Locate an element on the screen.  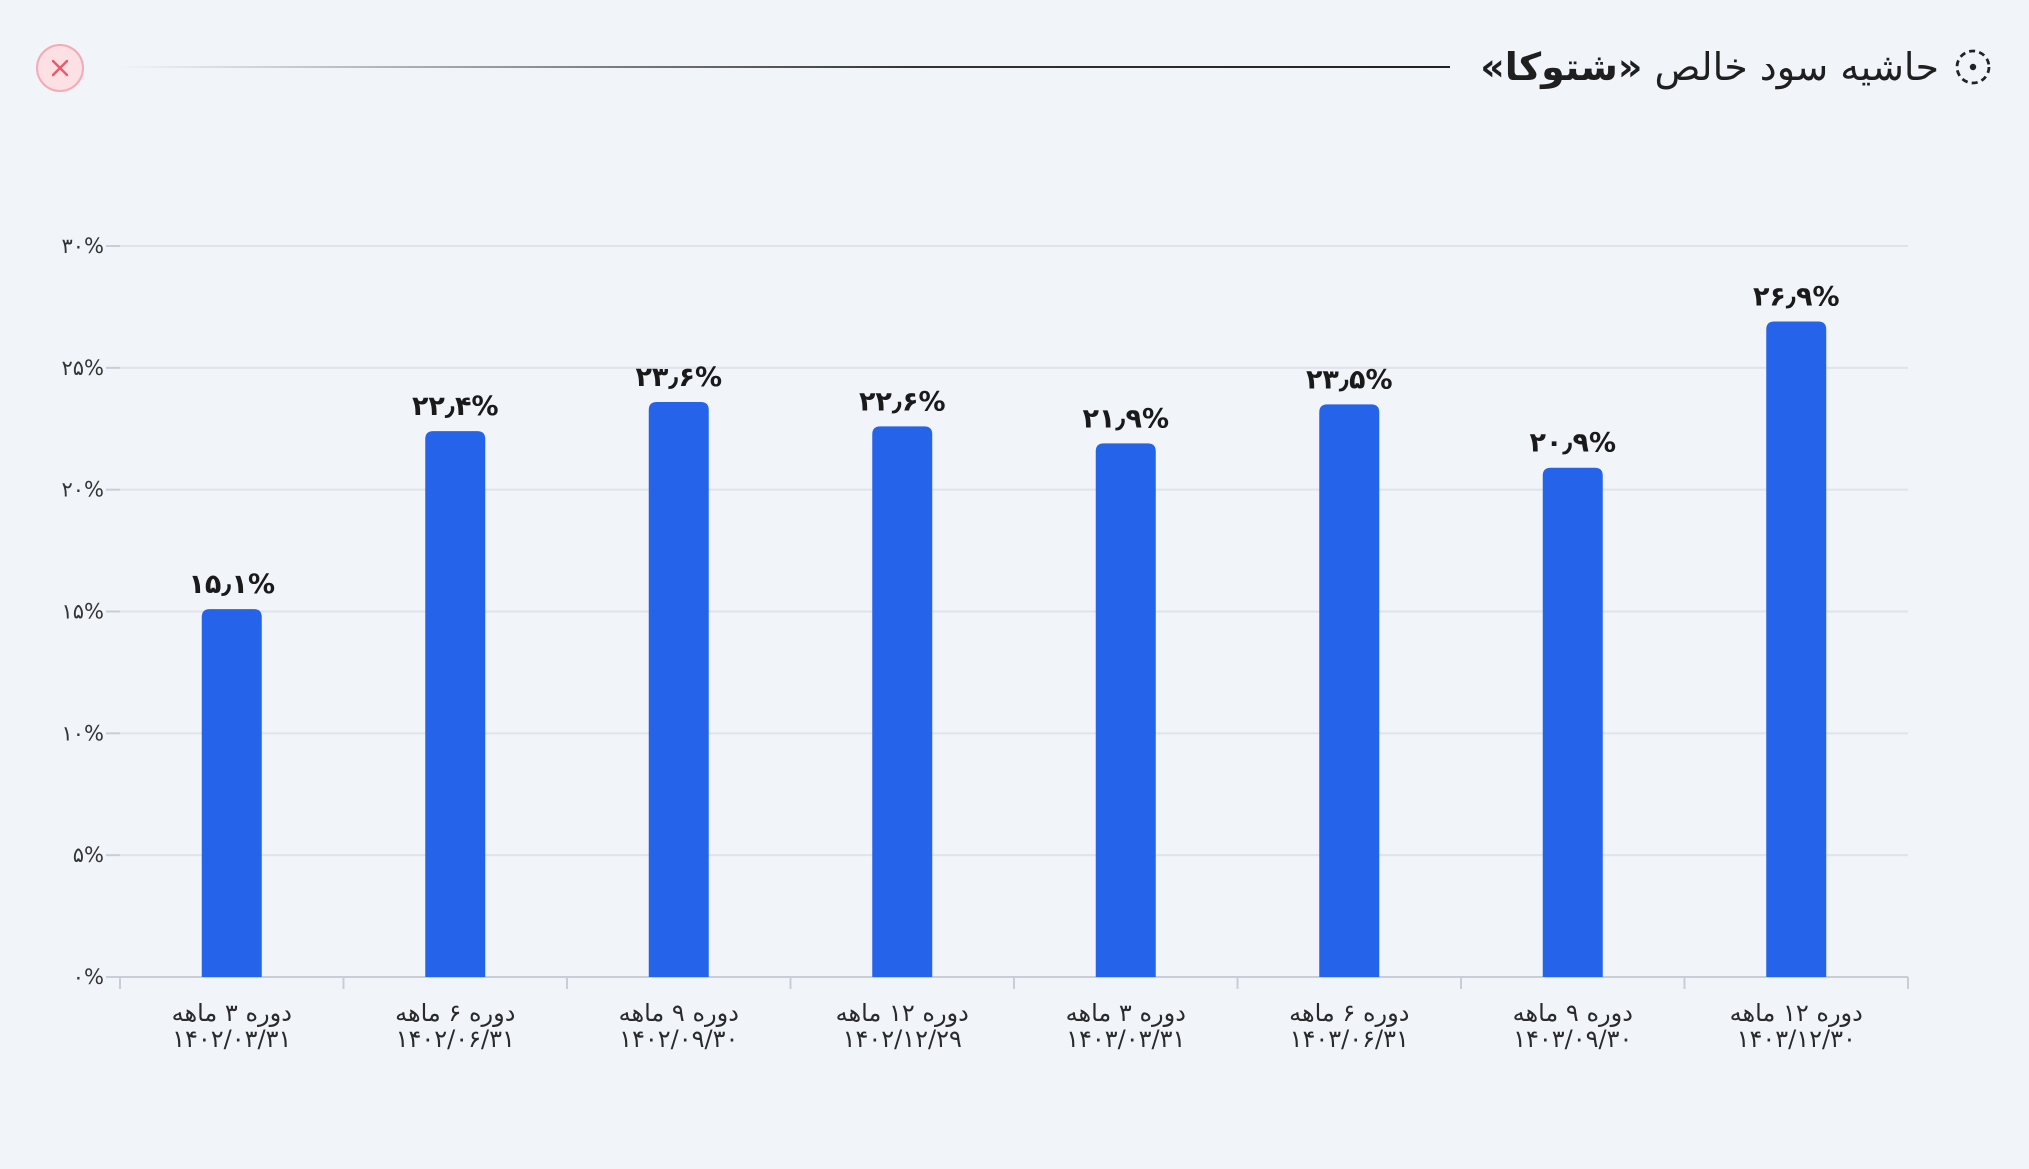
y-axis-tick-labels: ۰% ۵% ۱۰% ۱۵% ۲۰% ۲۵% ۳۰% is located at coordinates (82, 611).